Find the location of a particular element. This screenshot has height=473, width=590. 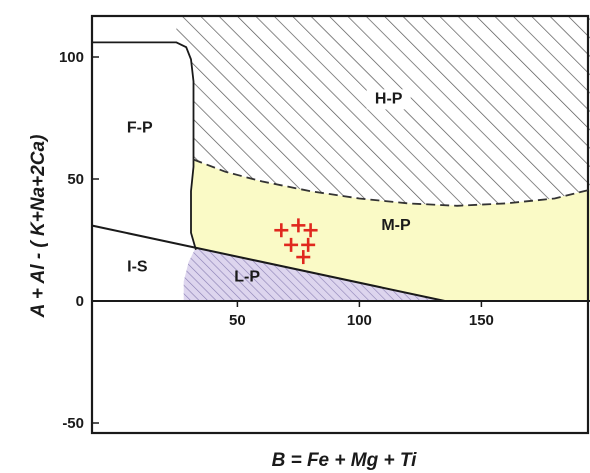

x-tick-label: 150 is located at coordinates (481, 320).